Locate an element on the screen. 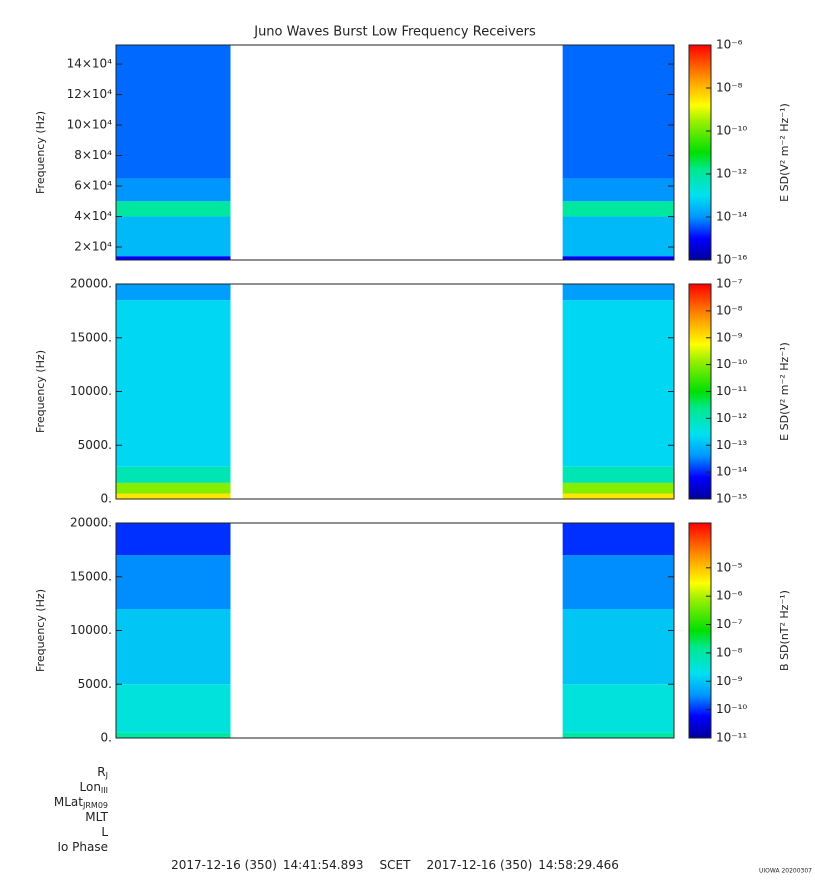 The width and height of the screenshot is (815, 880). footer-stamp: UIOWA 20200307 is located at coordinates (785, 871).